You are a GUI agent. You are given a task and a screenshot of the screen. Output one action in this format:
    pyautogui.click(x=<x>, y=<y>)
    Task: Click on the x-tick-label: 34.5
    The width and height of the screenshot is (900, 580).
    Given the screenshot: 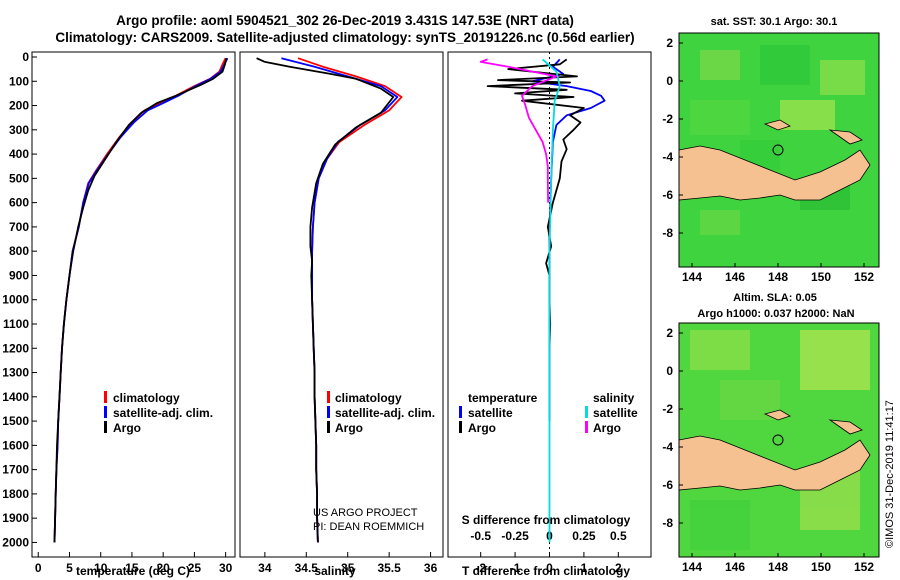 What is the action you would take?
    pyautogui.click(x=307, y=568)
    